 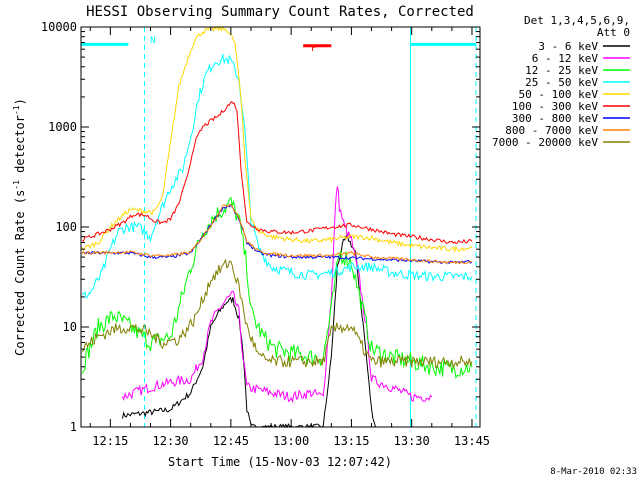 I want to click on x-axis-label: Start Time (15-Nov-03 12:07:42), so click(x=280, y=462).